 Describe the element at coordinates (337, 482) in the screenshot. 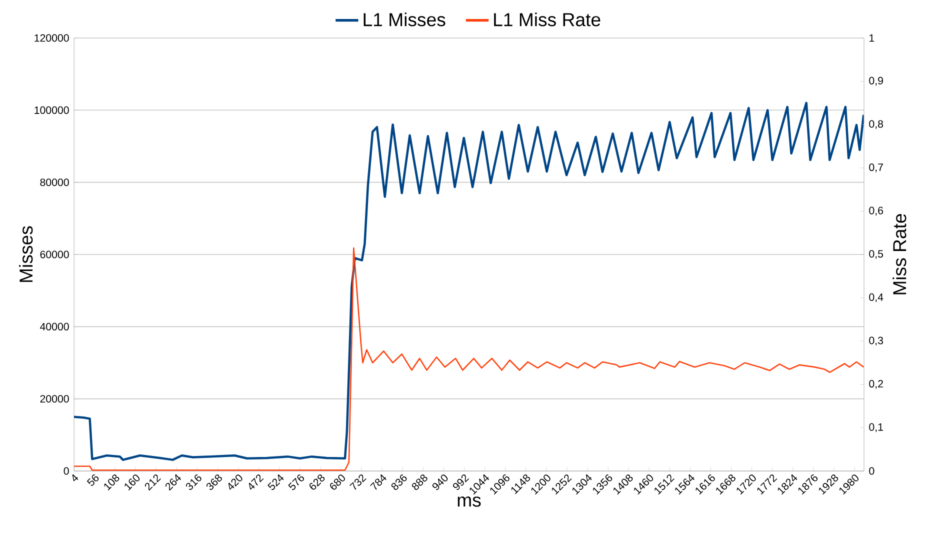

I see `x-tick-label: 680` at that location.